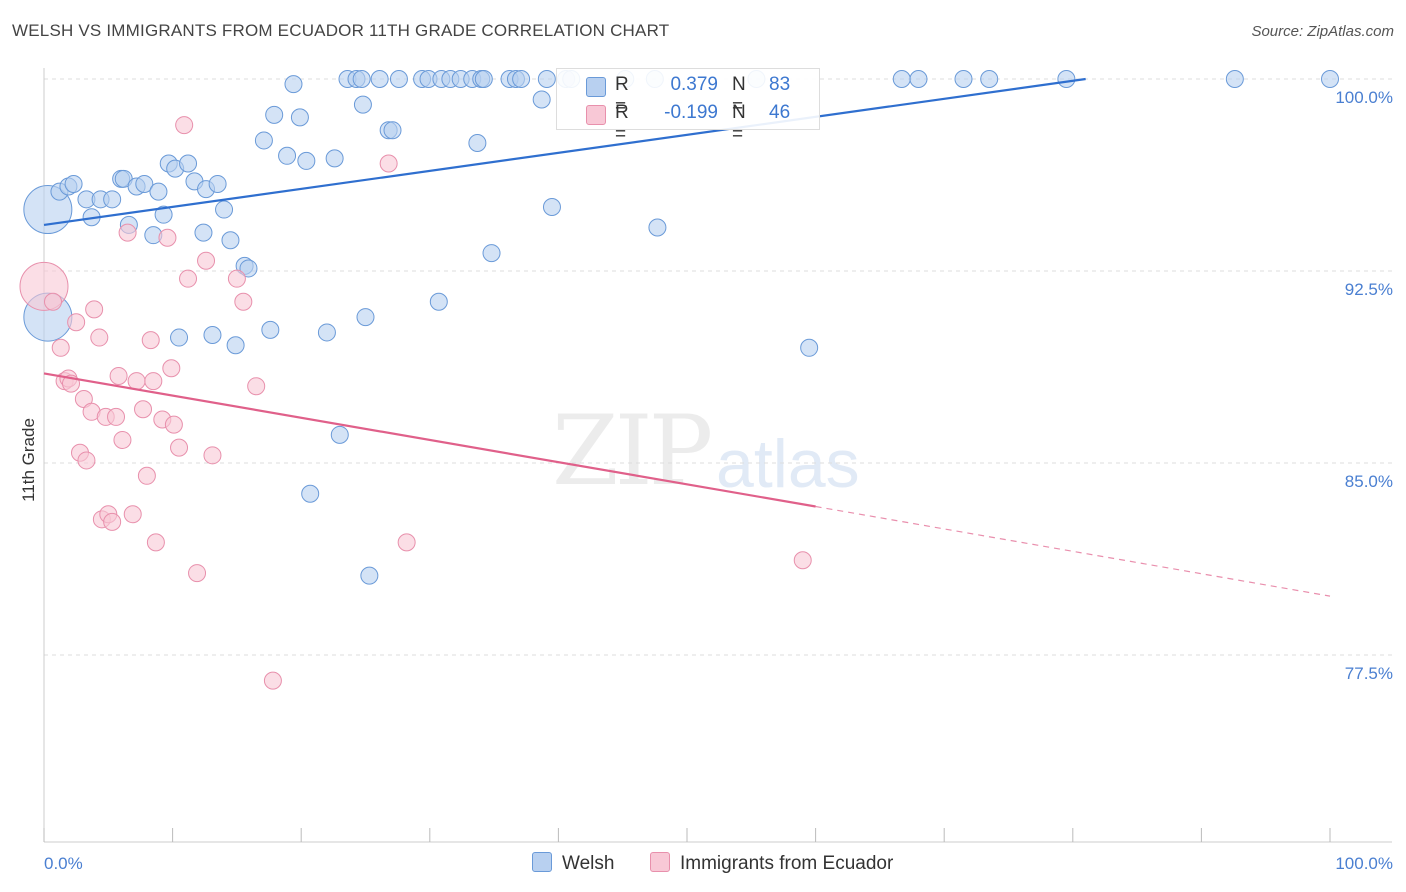 The image size is (1406, 892). Describe the element at coordinates (780, 84) in the screenshot. I see `welsh-n-value: 83` at that location.